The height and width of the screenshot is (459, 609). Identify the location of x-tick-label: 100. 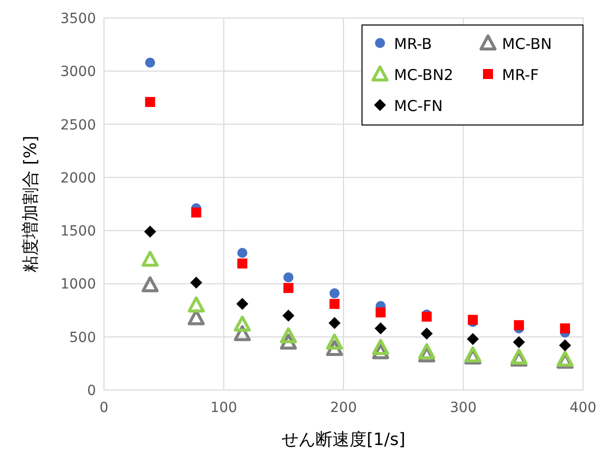
(224, 408).